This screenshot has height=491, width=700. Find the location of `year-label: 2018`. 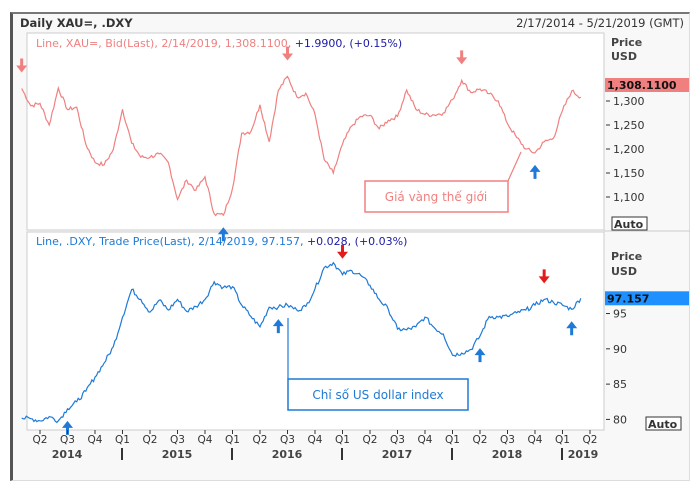

year-label: 2018 is located at coordinates (507, 454).